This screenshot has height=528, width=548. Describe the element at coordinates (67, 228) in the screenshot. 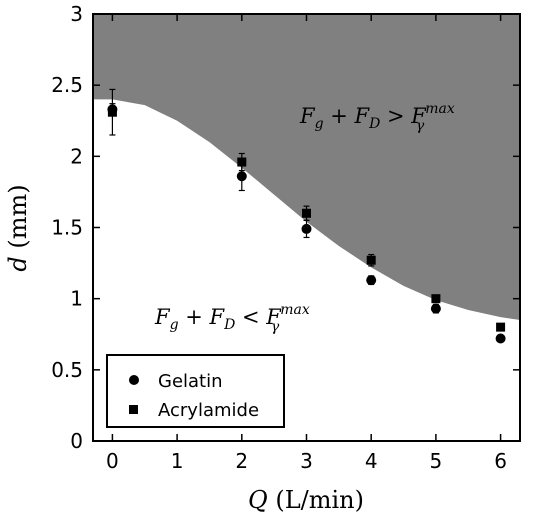

I see `y-tick-label: 1.5` at that location.